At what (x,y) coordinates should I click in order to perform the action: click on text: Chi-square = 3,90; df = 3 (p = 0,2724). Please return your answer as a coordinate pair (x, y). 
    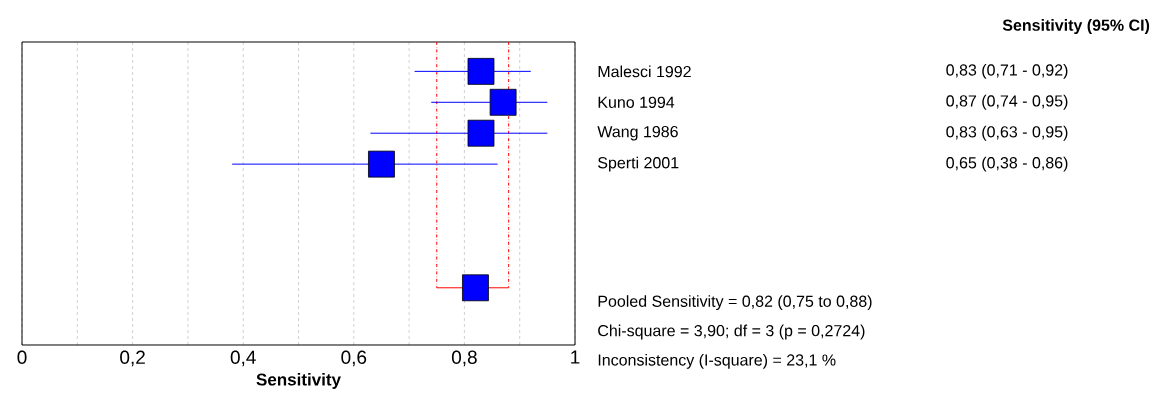
    Looking at the image, I should click on (731, 332).